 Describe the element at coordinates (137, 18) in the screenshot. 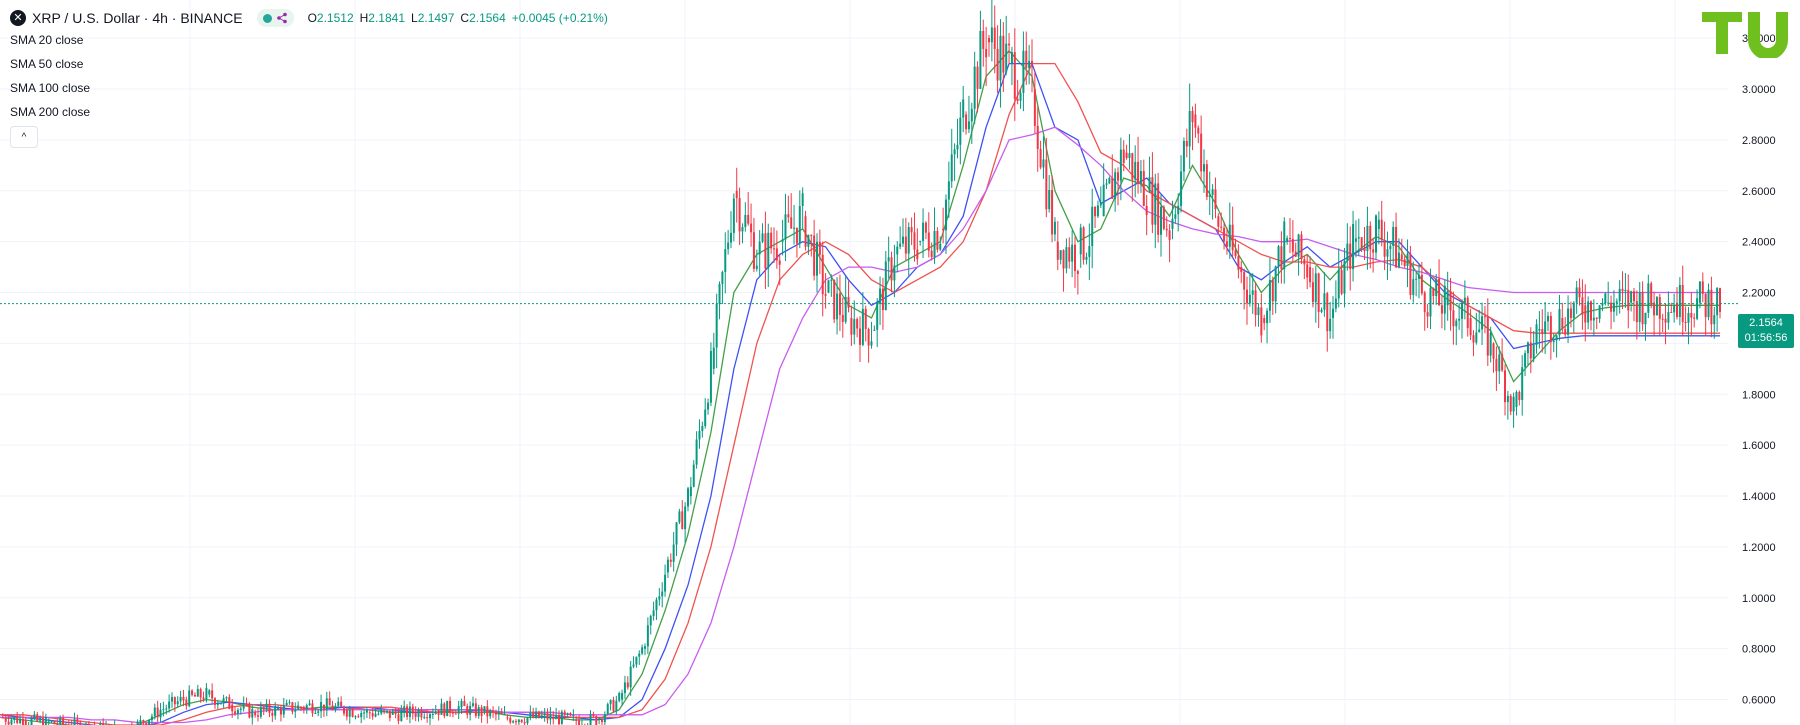

I see `symbol-title: XRP / U.S. Dollar · 4h · BINANCE` at that location.